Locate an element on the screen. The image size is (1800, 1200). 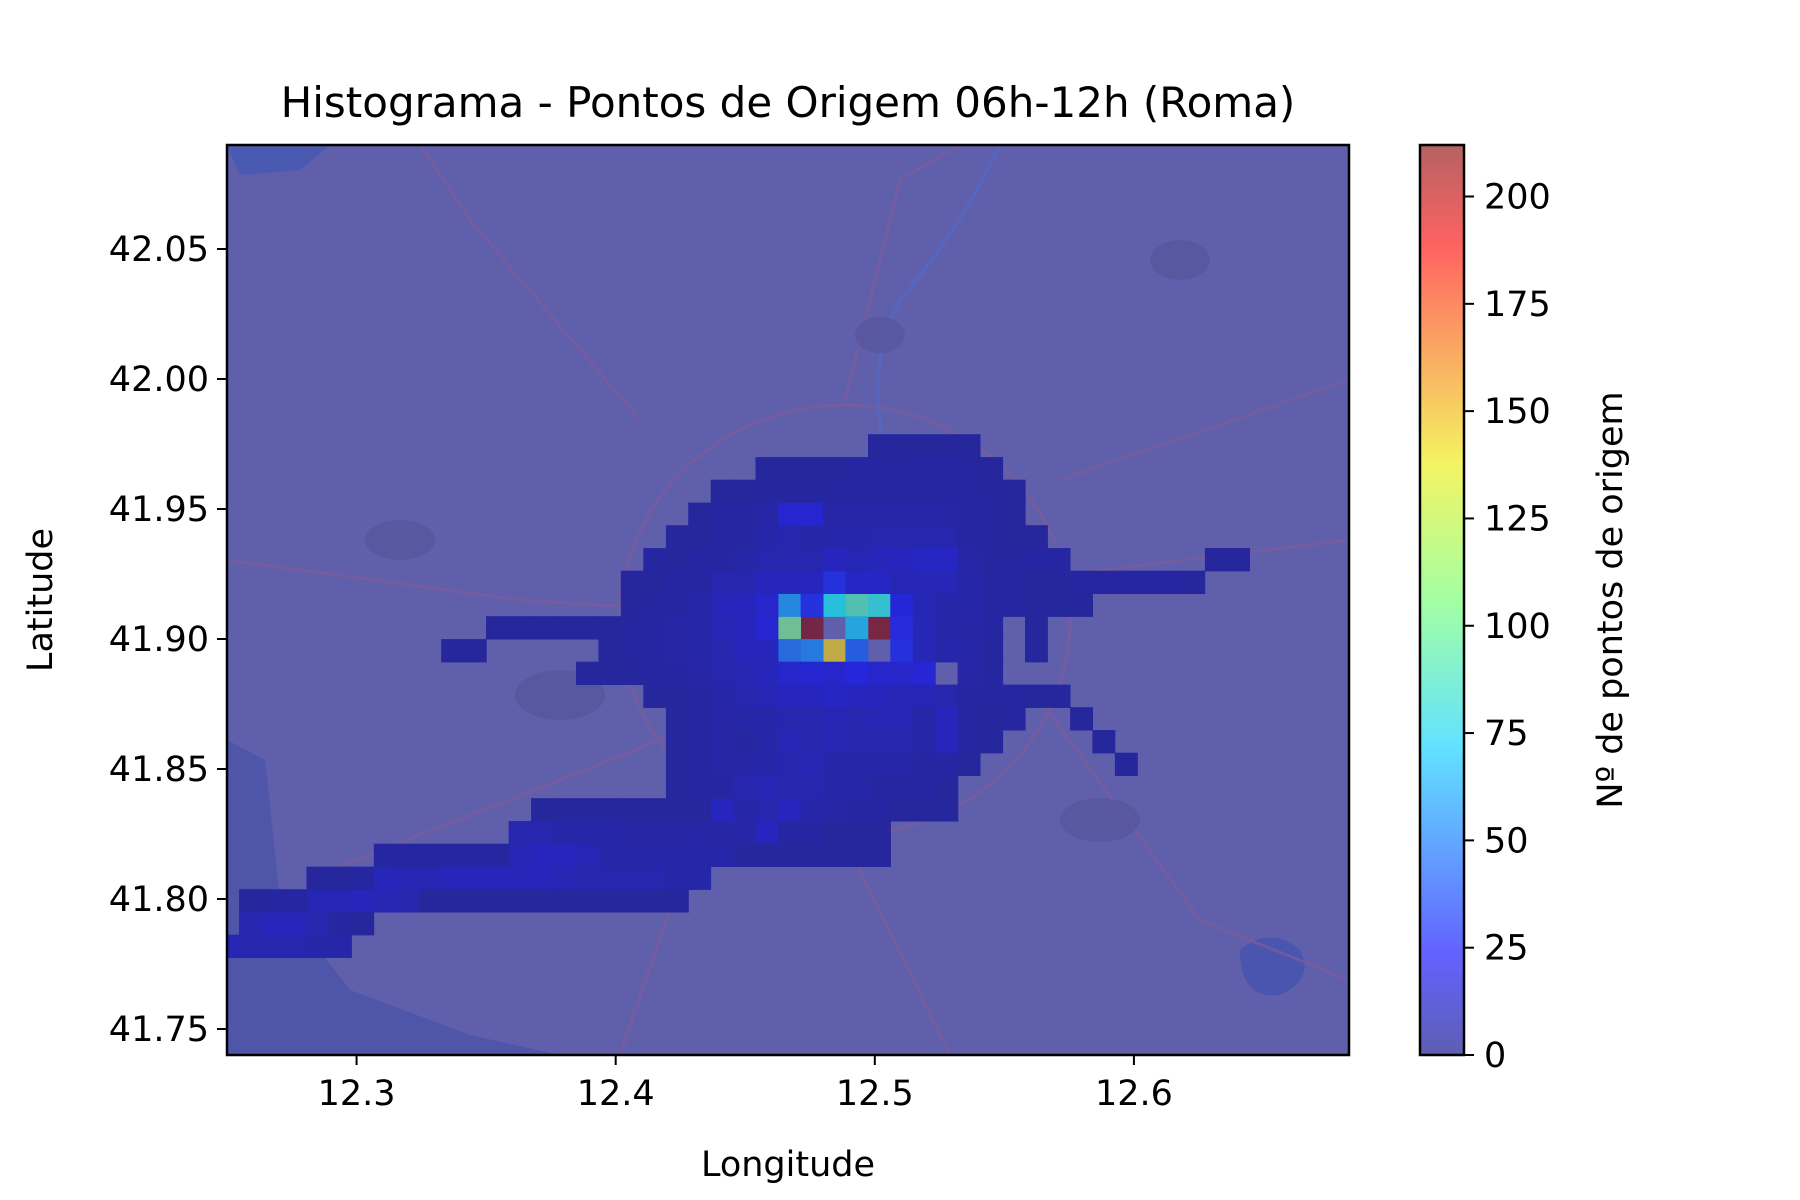
x-axis: 12.3 12.4 12.5 12.6 is located at coordinates (745, 1084).